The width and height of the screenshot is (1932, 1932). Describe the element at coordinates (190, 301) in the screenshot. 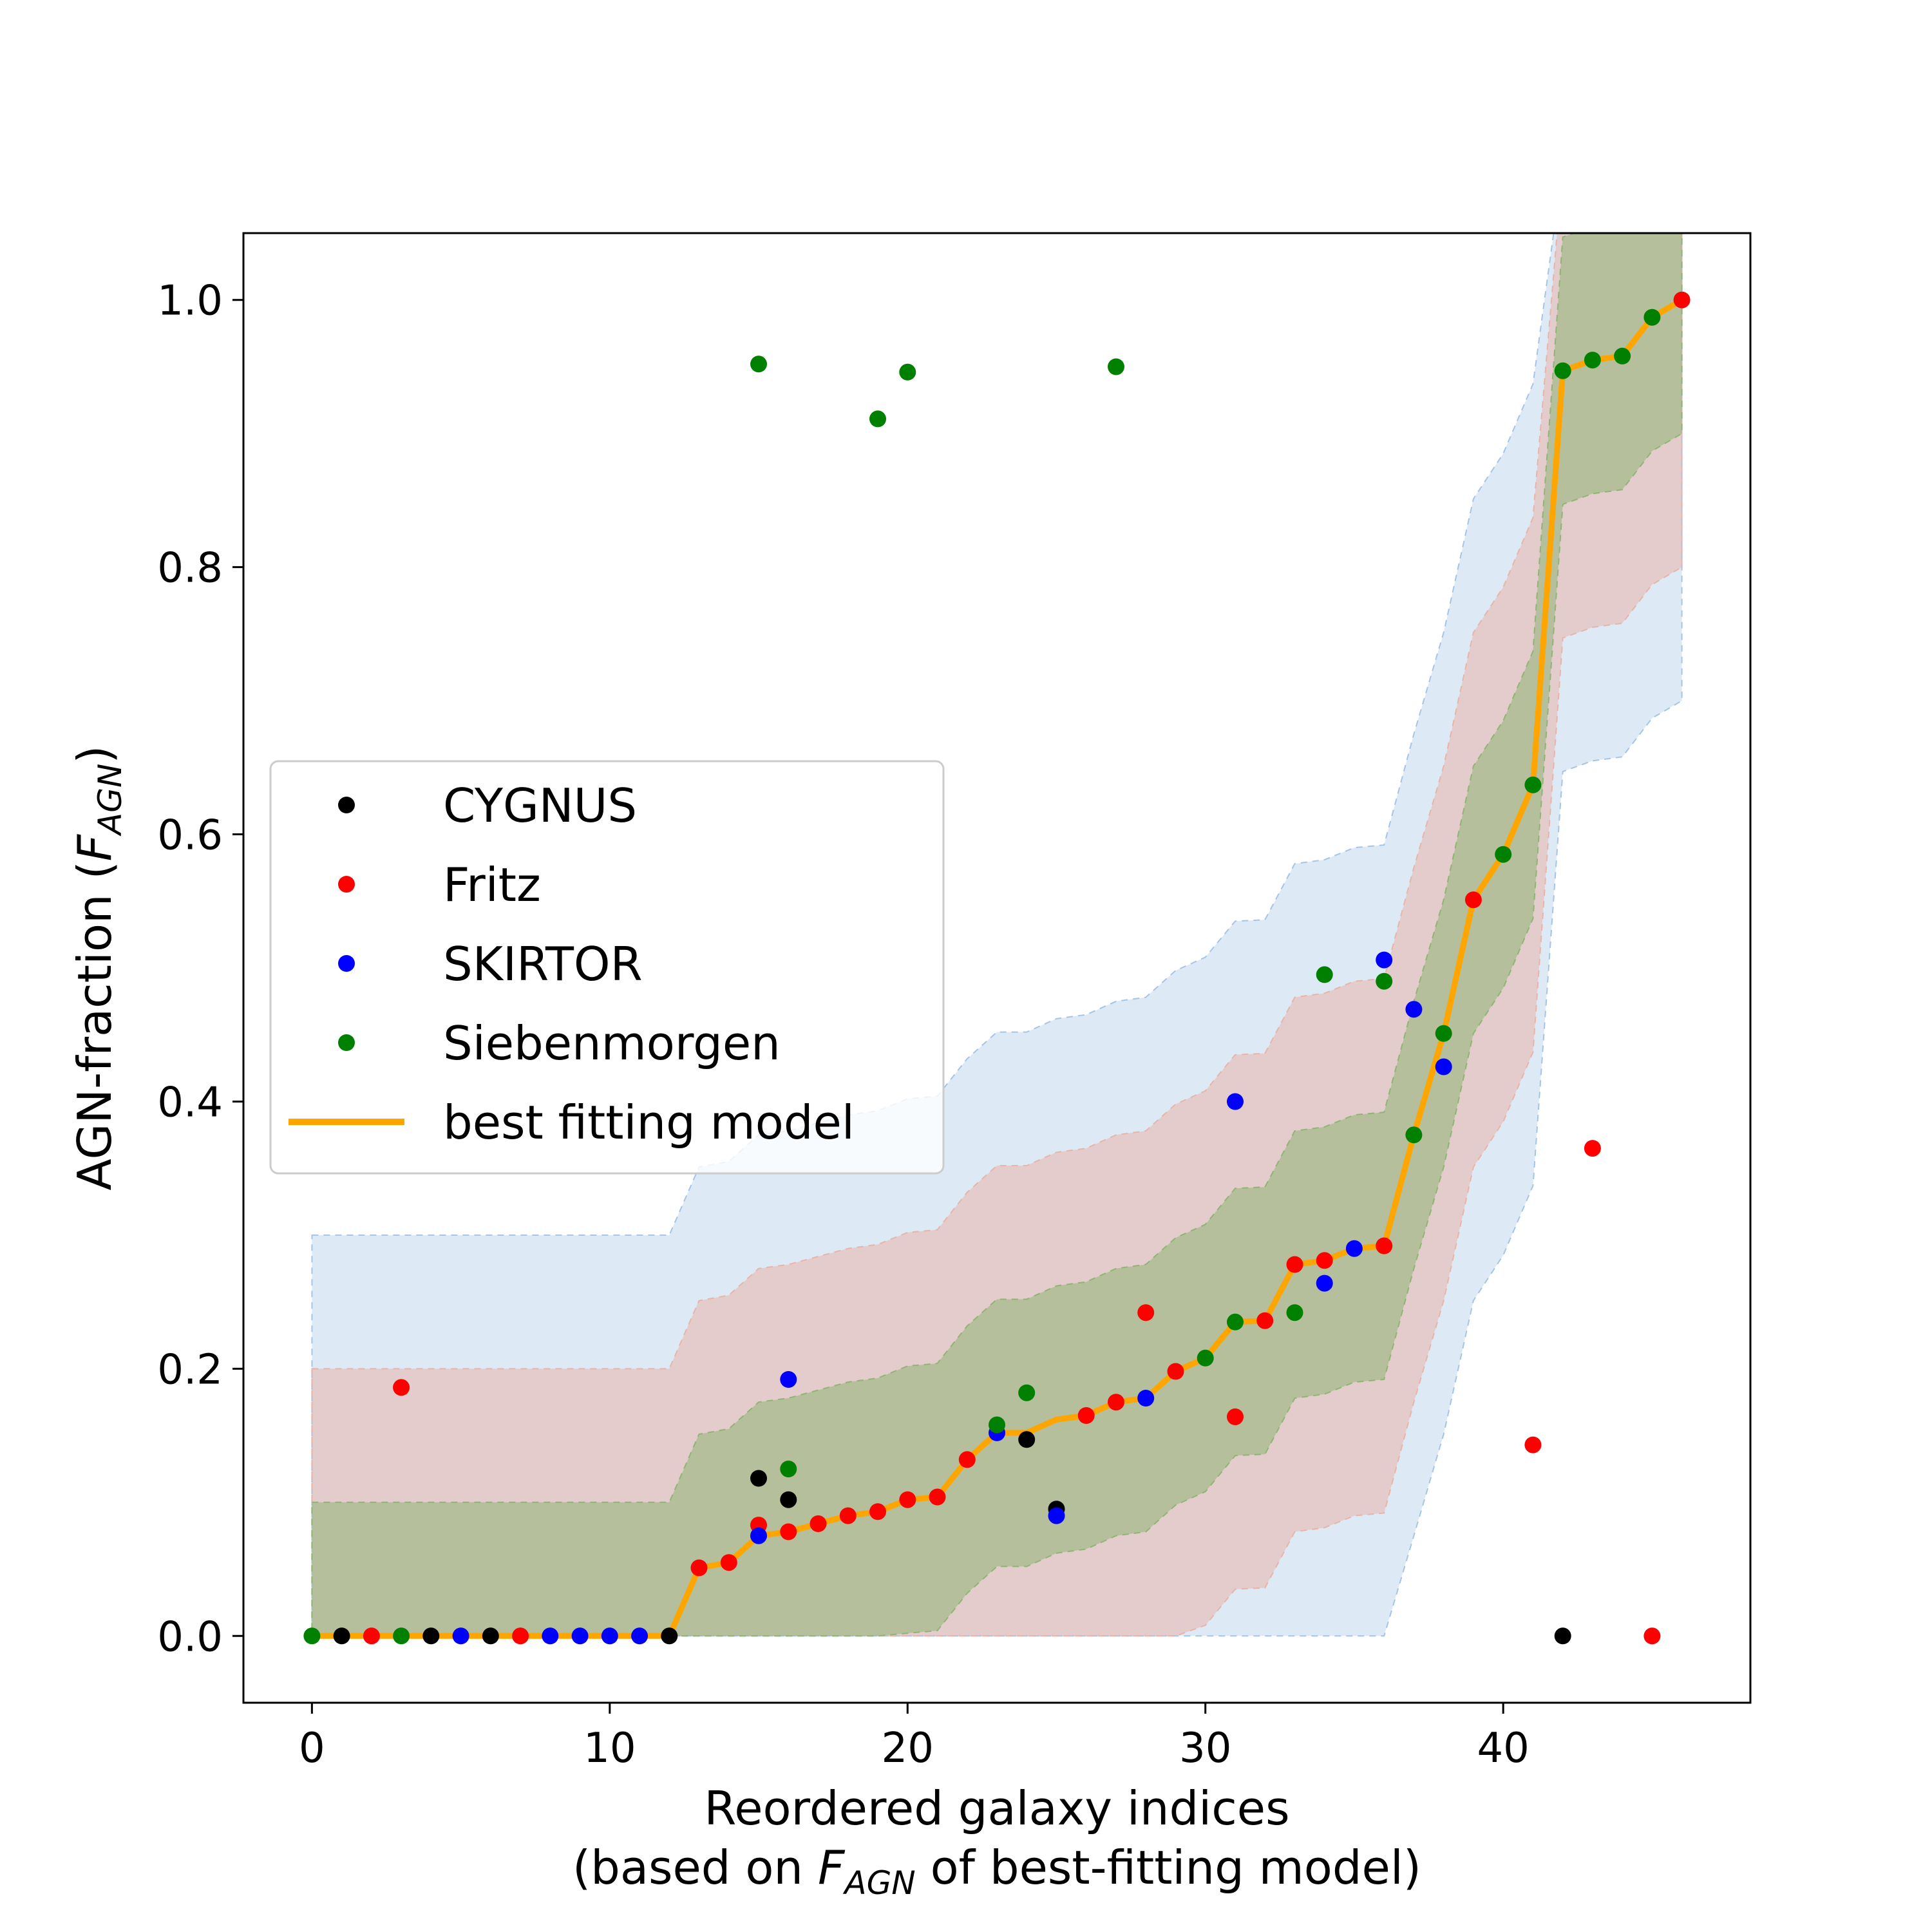

I see `y-tick-label: 1.0` at that location.